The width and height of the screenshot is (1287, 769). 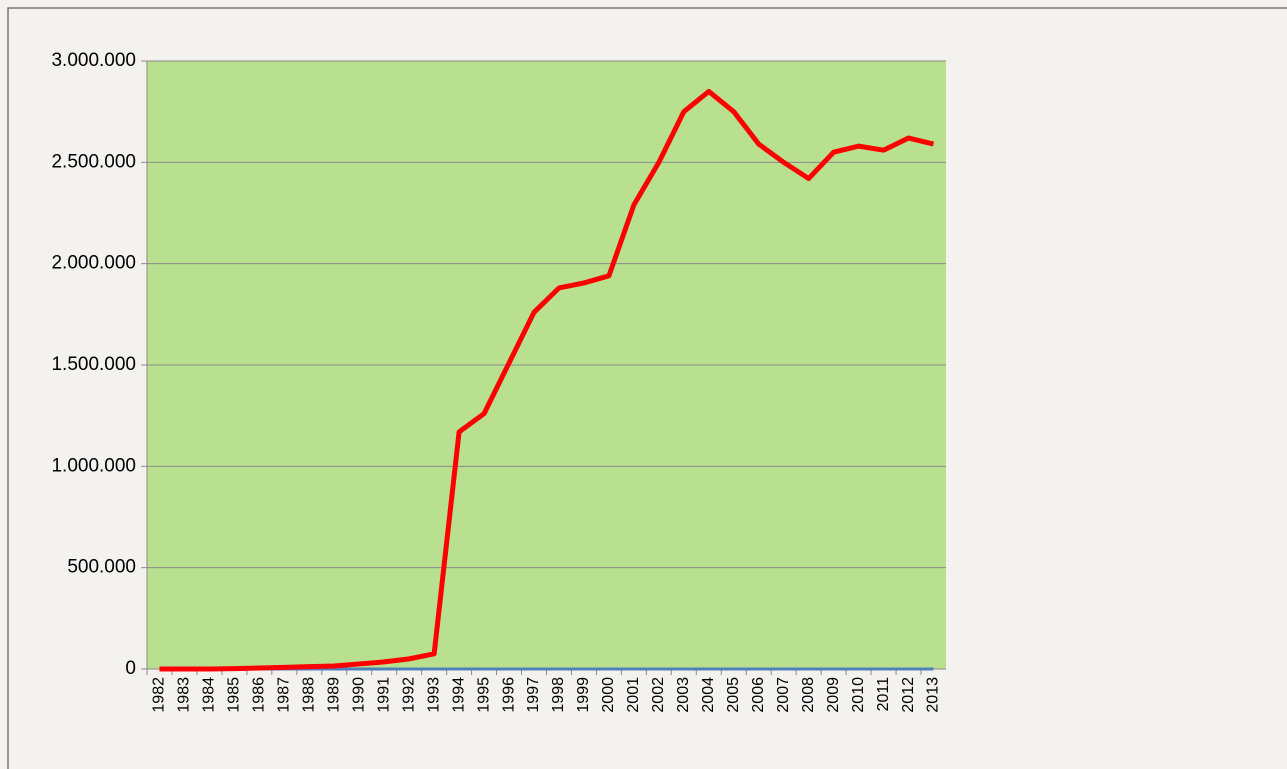 I want to click on x-tick-label: 1984, so click(x=209, y=695).